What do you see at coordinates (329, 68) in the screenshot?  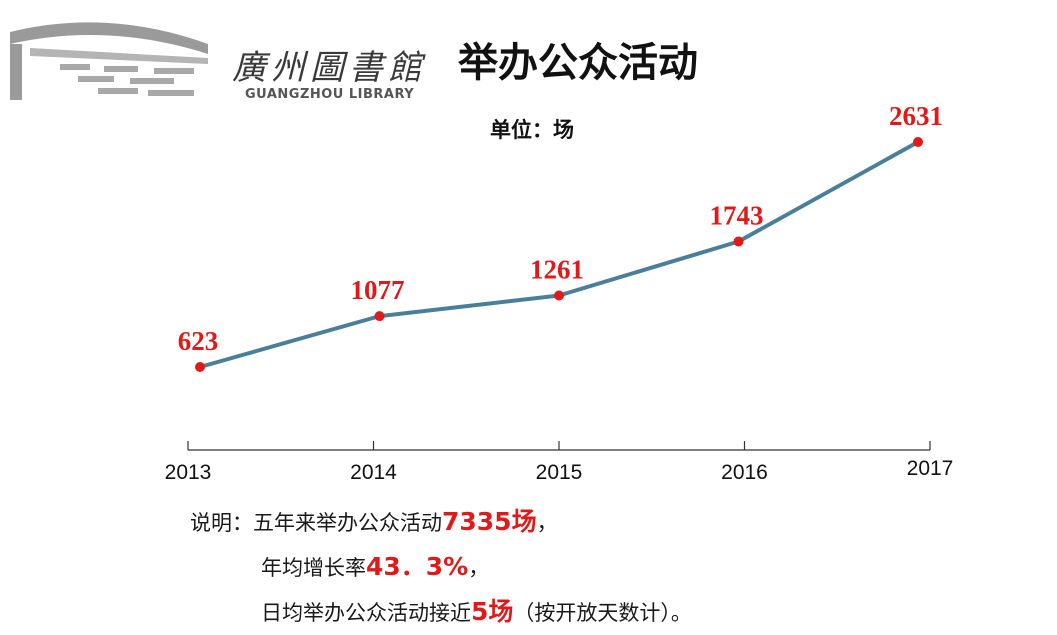 I see `library-logo-chinese: 廣州圖書館` at bounding box center [329, 68].